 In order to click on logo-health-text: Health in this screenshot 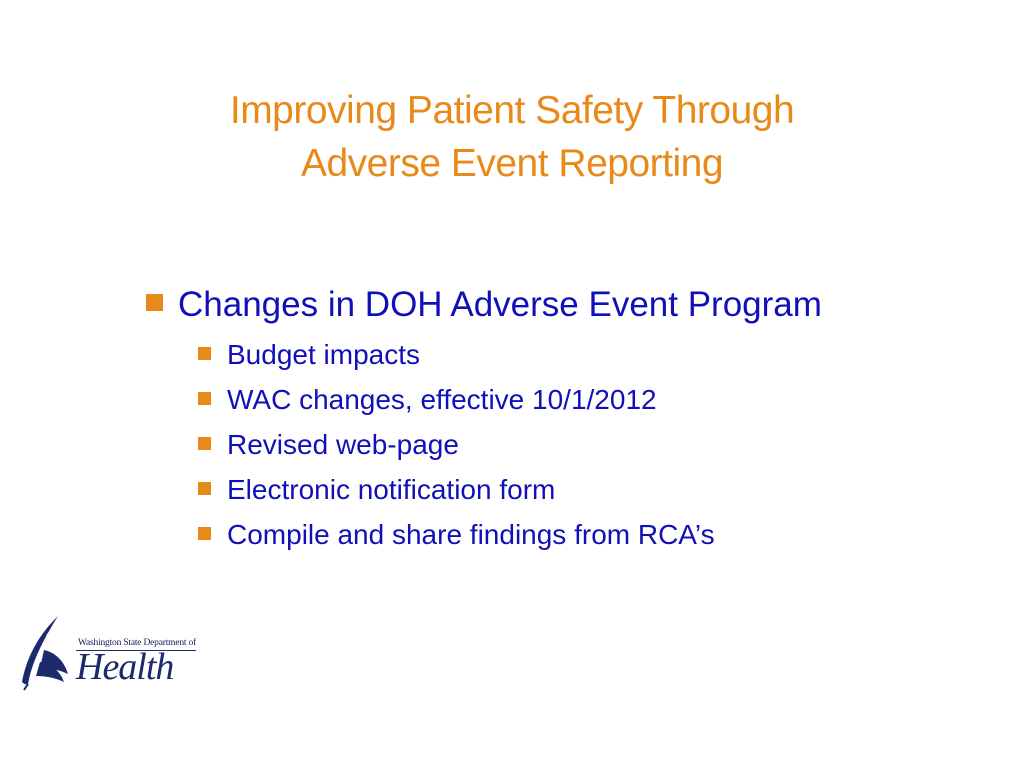, I will do `click(125, 667)`.